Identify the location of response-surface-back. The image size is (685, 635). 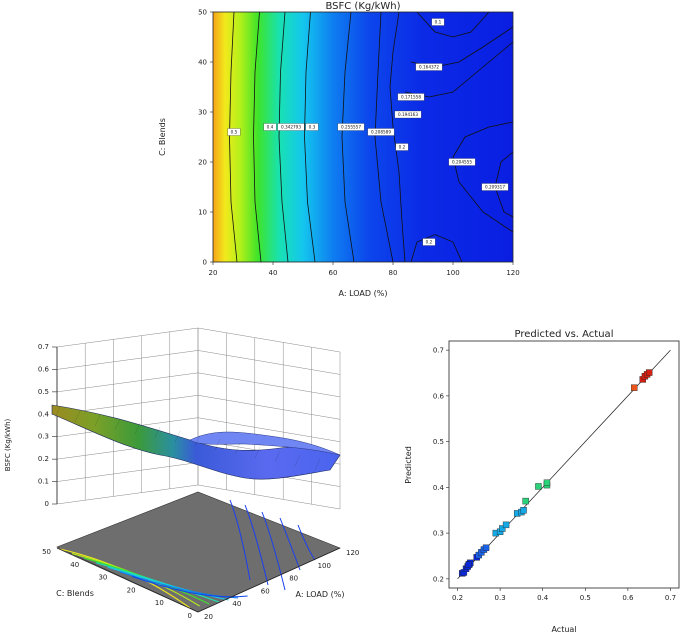
(265, 443).